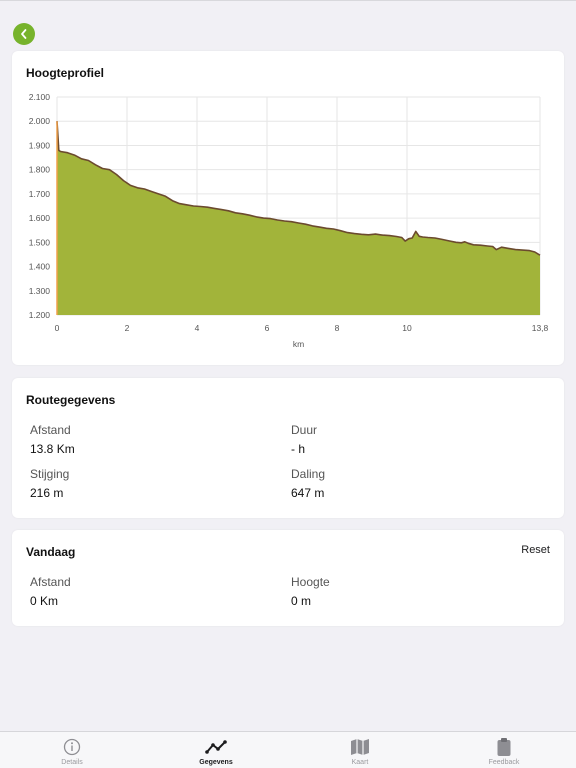  I want to click on tab-feedback-label: Feedback, so click(504, 762).